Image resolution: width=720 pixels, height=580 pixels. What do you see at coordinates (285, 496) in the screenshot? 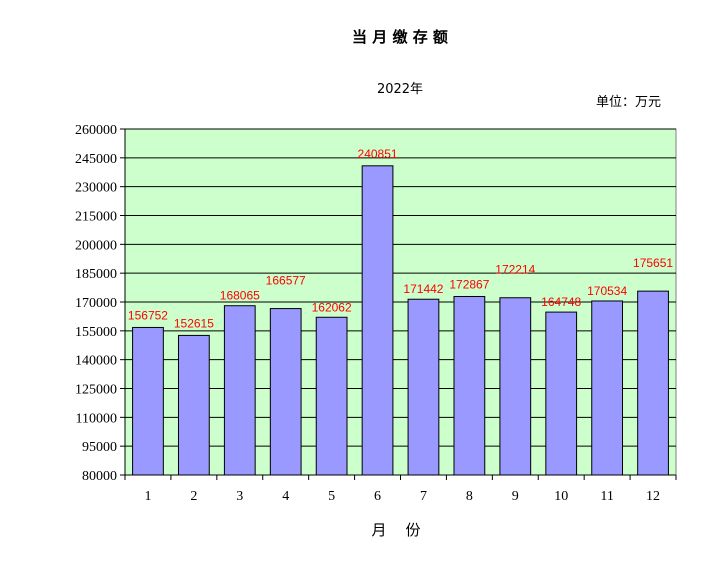
I see `x-tick-label: 4` at bounding box center [285, 496].